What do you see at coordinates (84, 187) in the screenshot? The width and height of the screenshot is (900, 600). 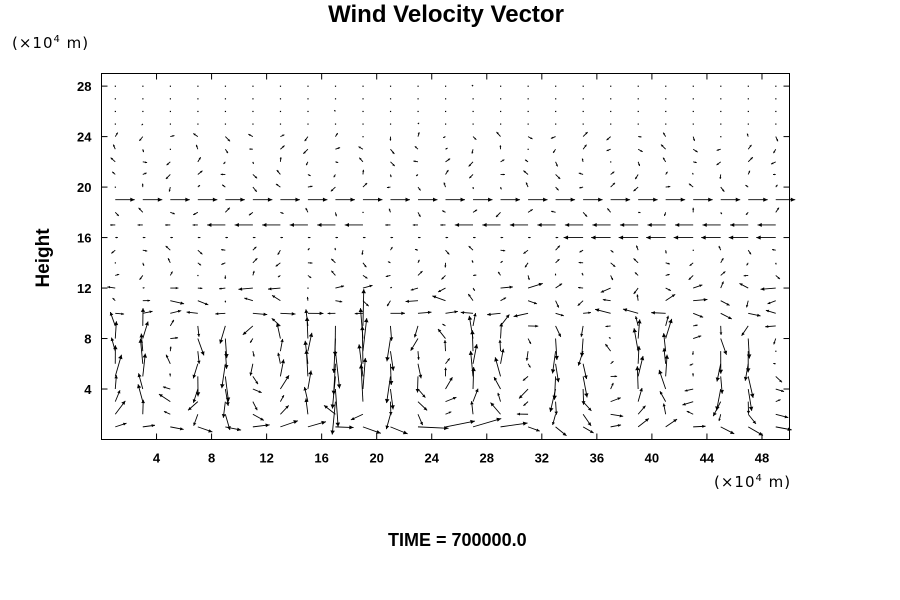 I see `y-tick-label: 20` at bounding box center [84, 187].